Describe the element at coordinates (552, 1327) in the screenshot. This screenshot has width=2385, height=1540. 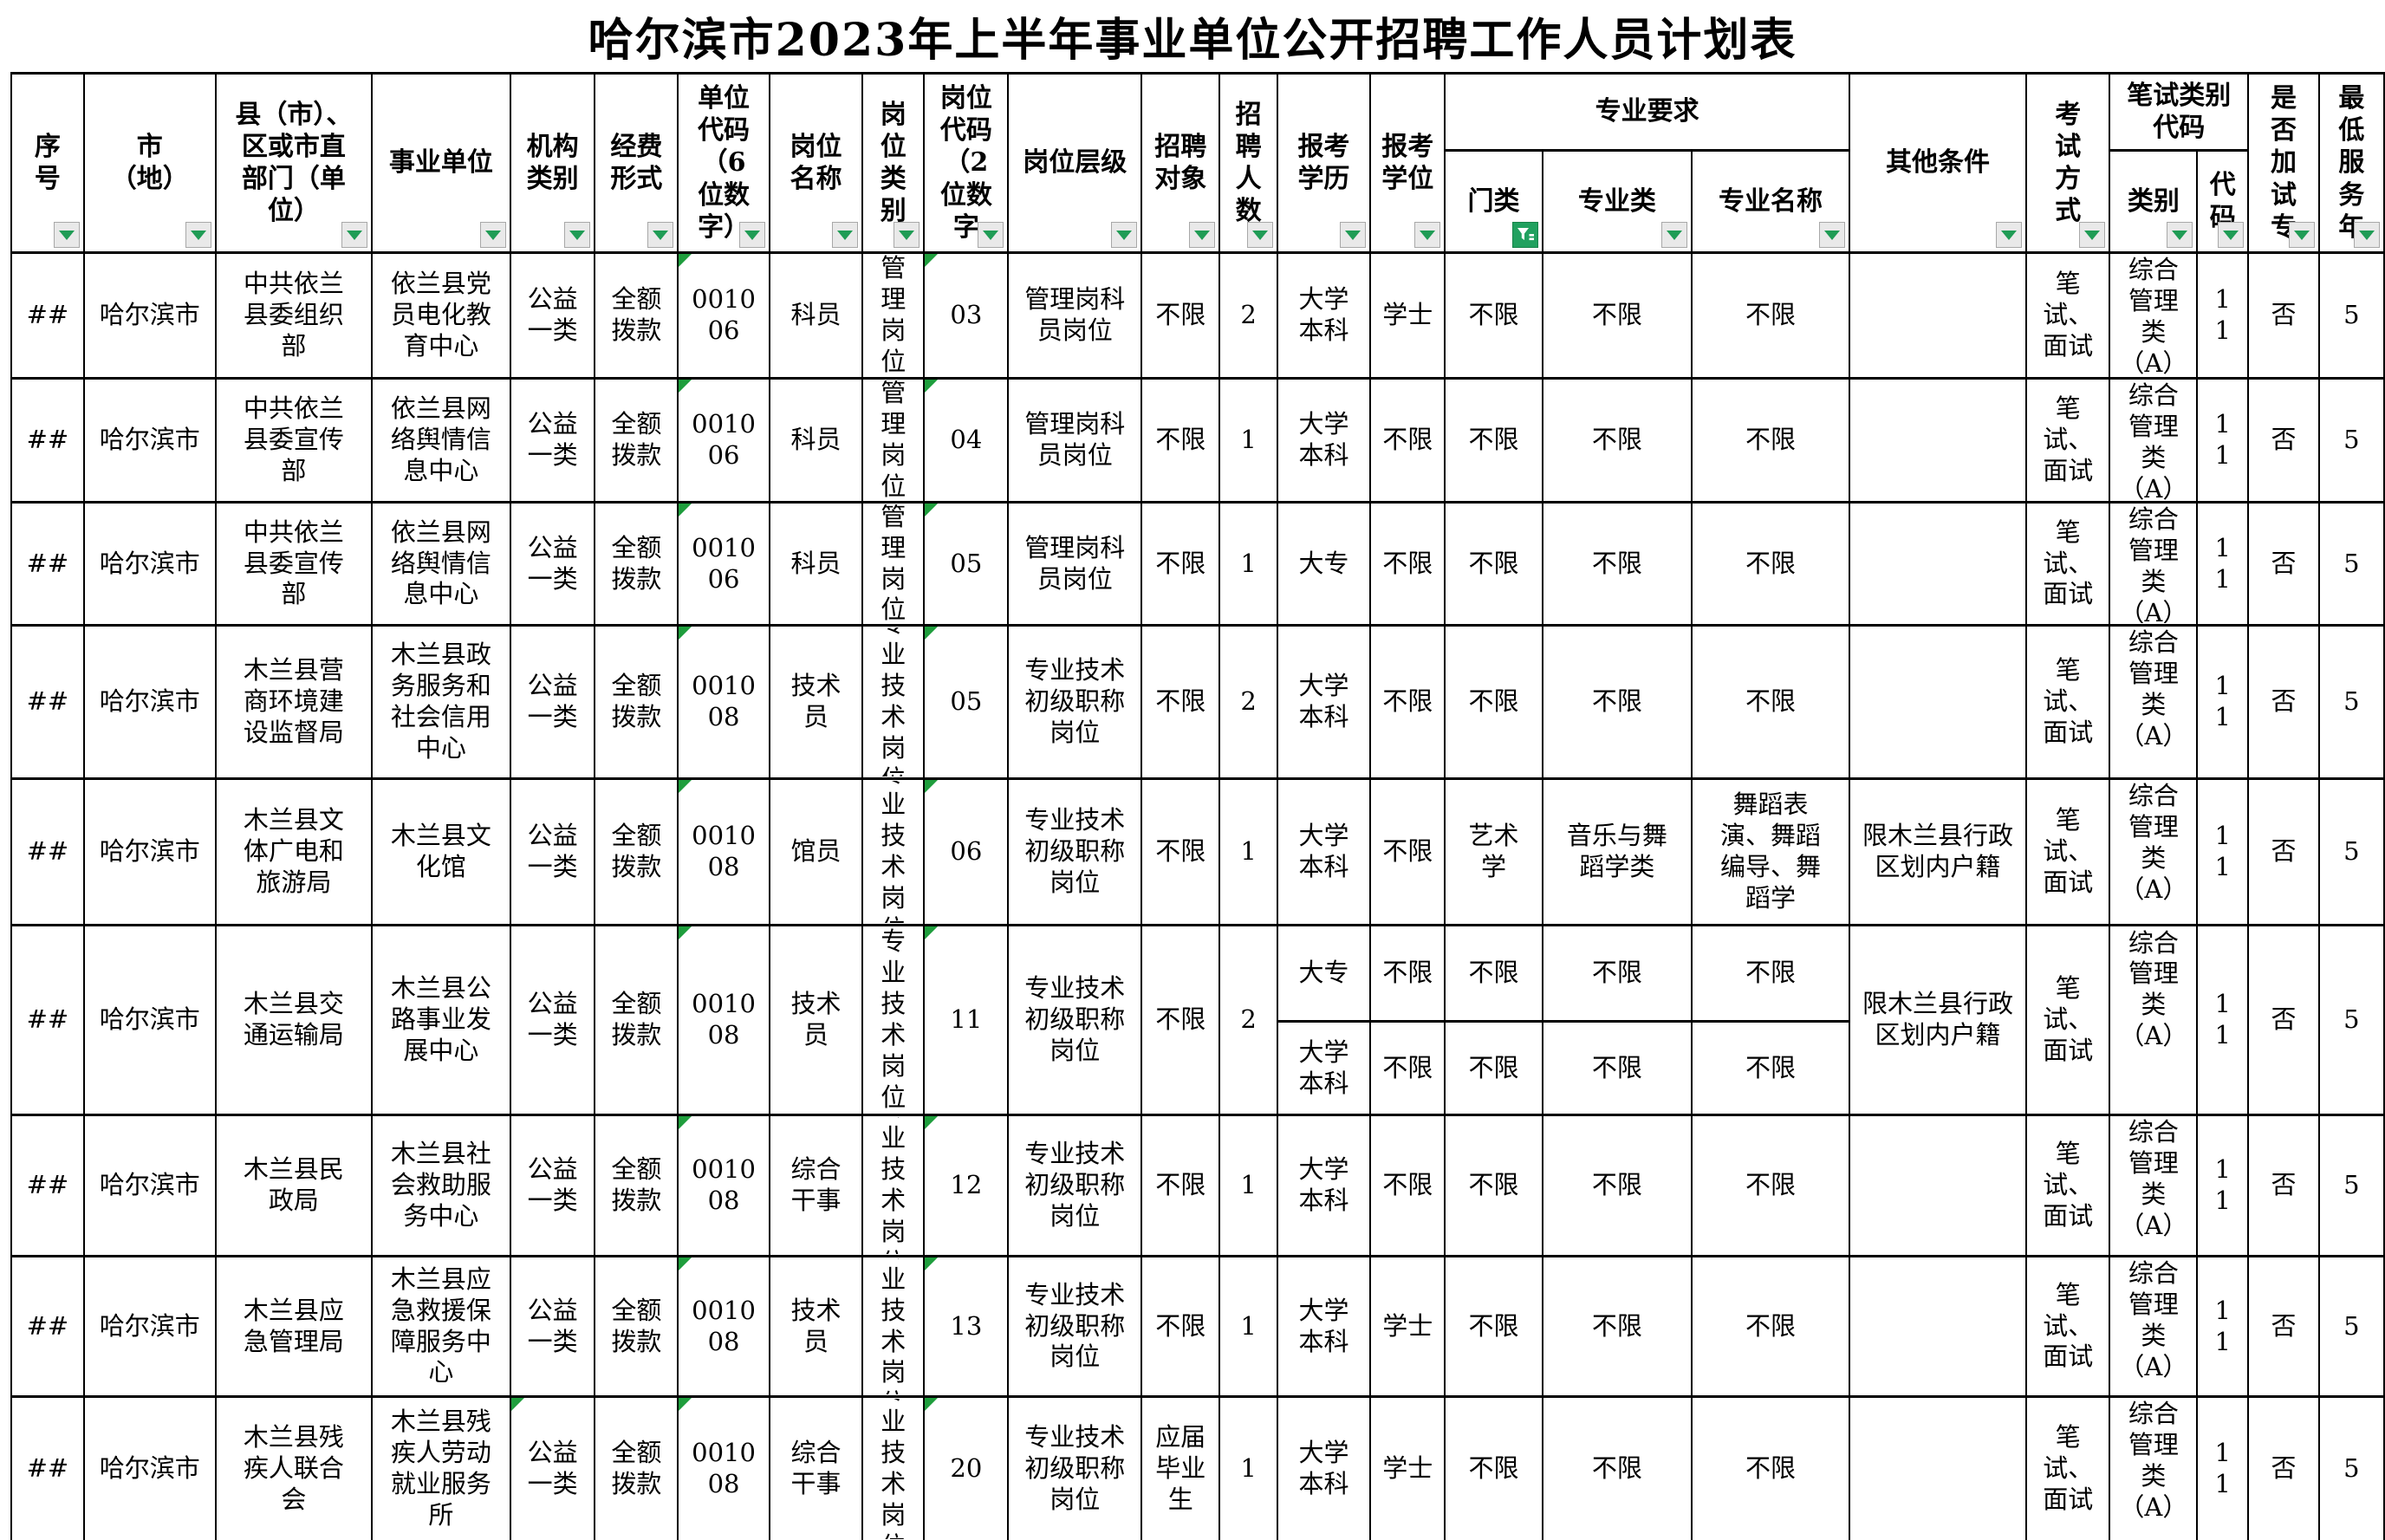
I see `cell-r8-jigou: 公益一类` at that location.